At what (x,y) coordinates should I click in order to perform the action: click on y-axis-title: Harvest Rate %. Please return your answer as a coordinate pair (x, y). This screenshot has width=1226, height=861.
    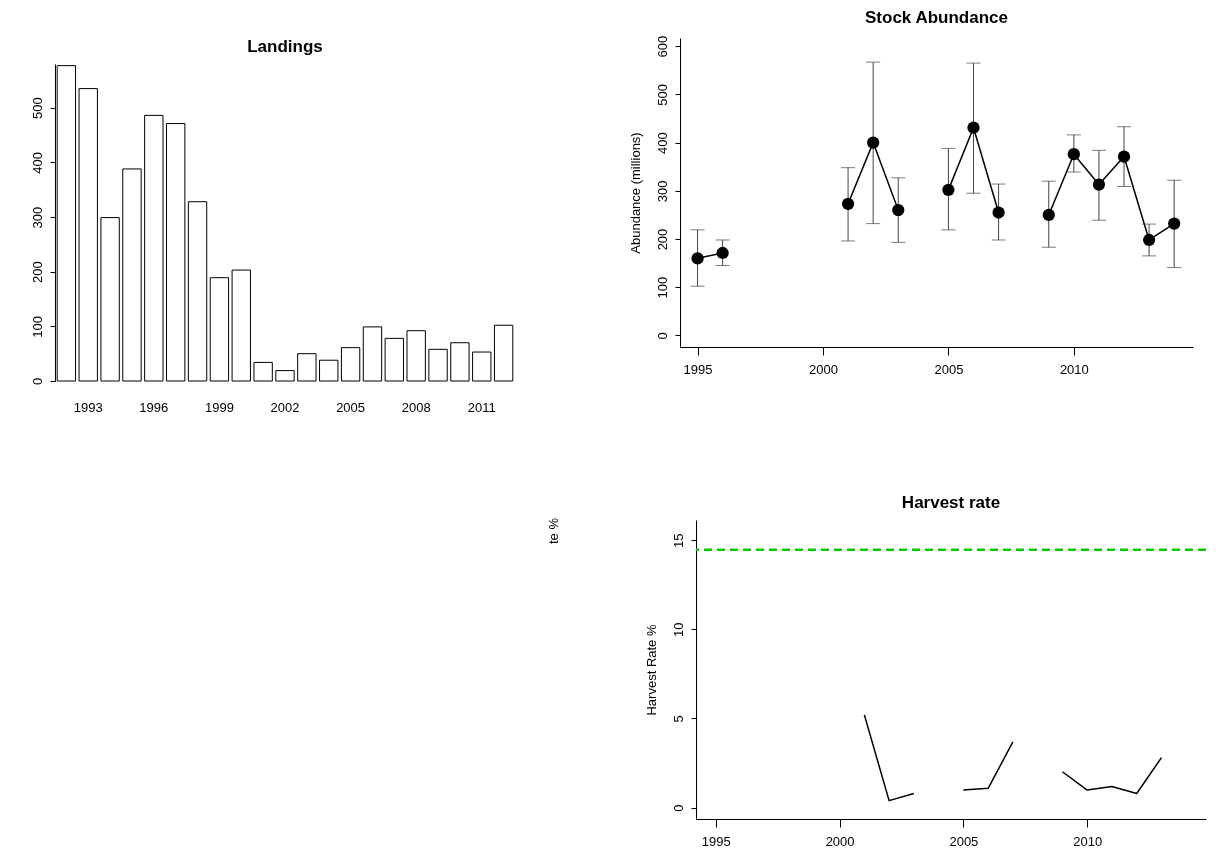
    Looking at the image, I should click on (651, 670).